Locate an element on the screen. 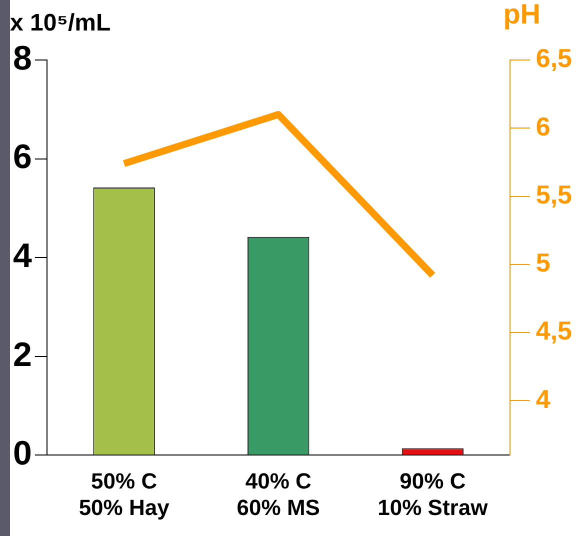 The width and height of the screenshot is (578, 536). y-tick-label: 0 is located at coordinates (22, 453).